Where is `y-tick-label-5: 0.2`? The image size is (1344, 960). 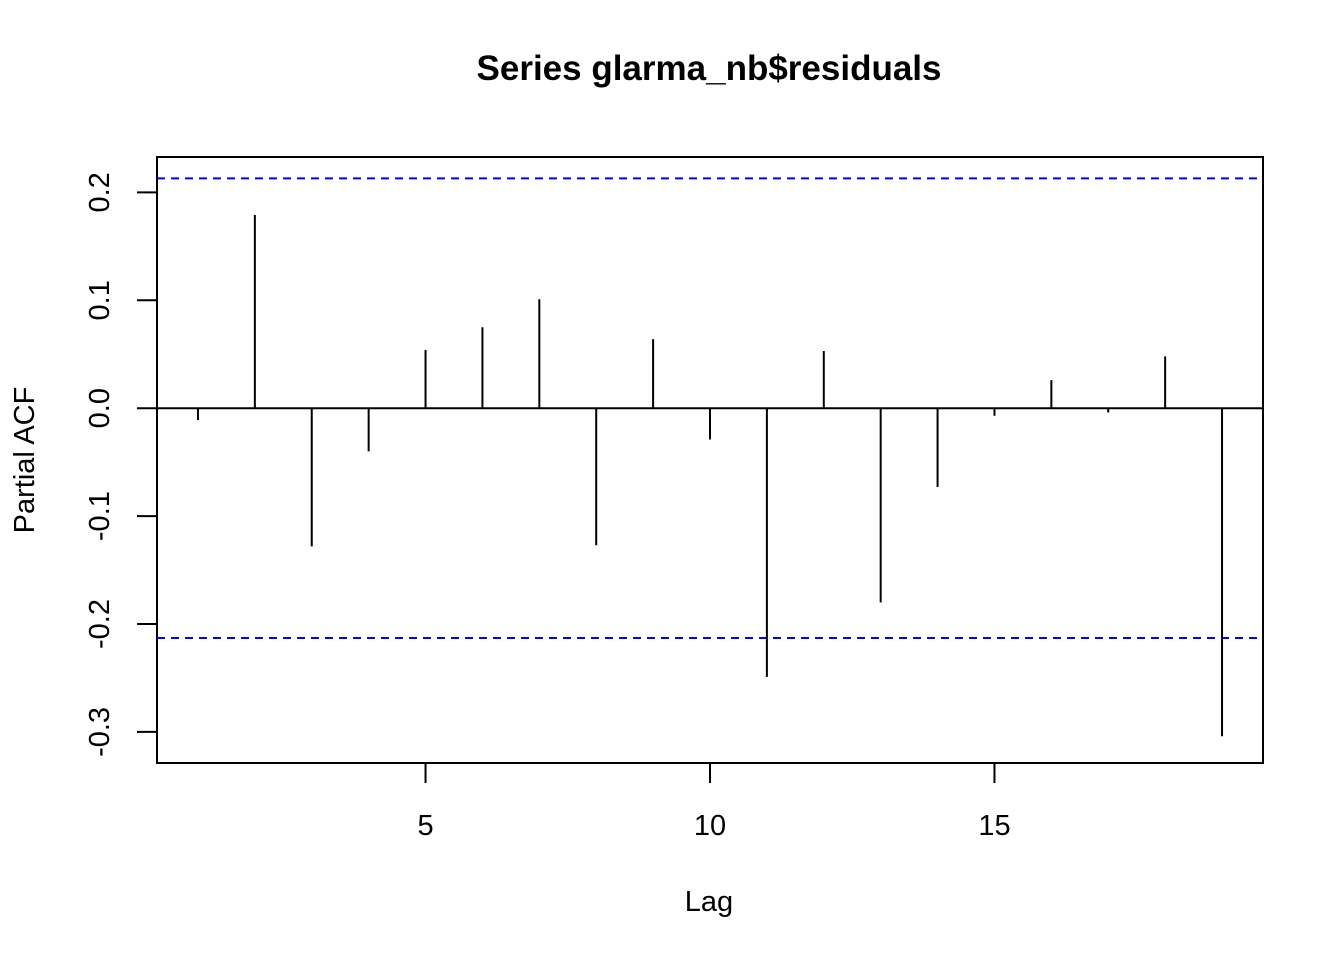
y-tick-label-5: 0.2 is located at coordinates (100, 192).